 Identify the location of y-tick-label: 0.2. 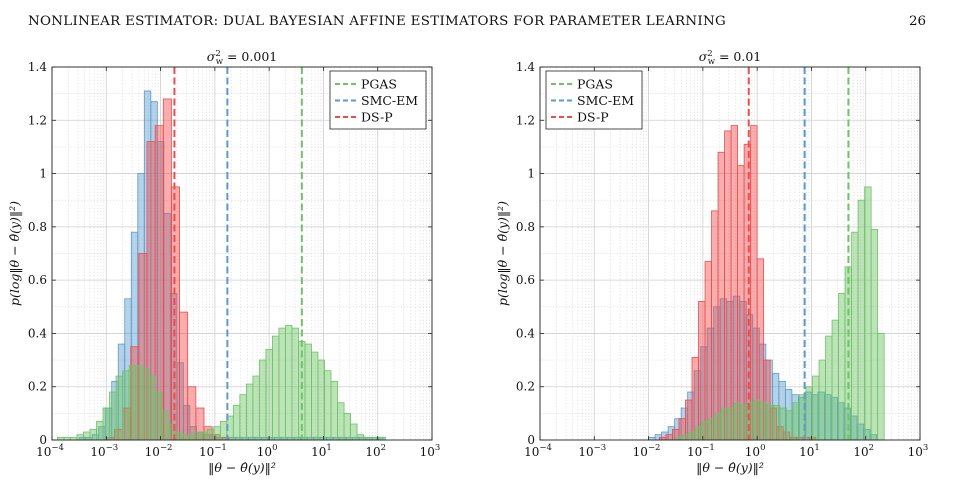
(37, 387).